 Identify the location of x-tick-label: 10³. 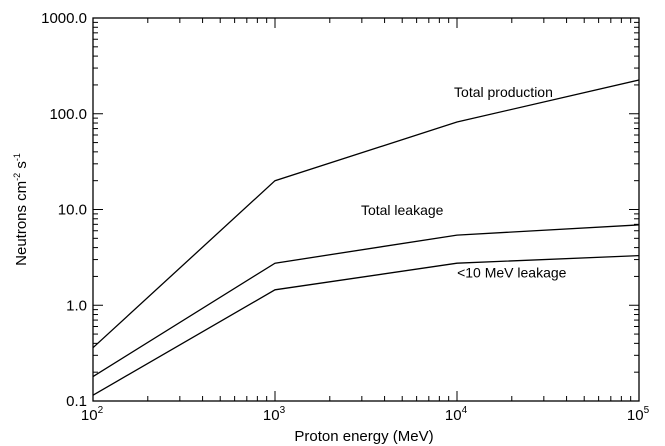
(274, 414).